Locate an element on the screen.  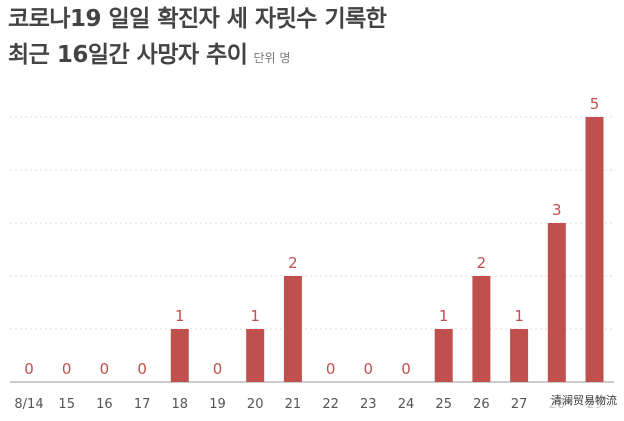
data-label-1: 0 is located at coordinates (67, 369).